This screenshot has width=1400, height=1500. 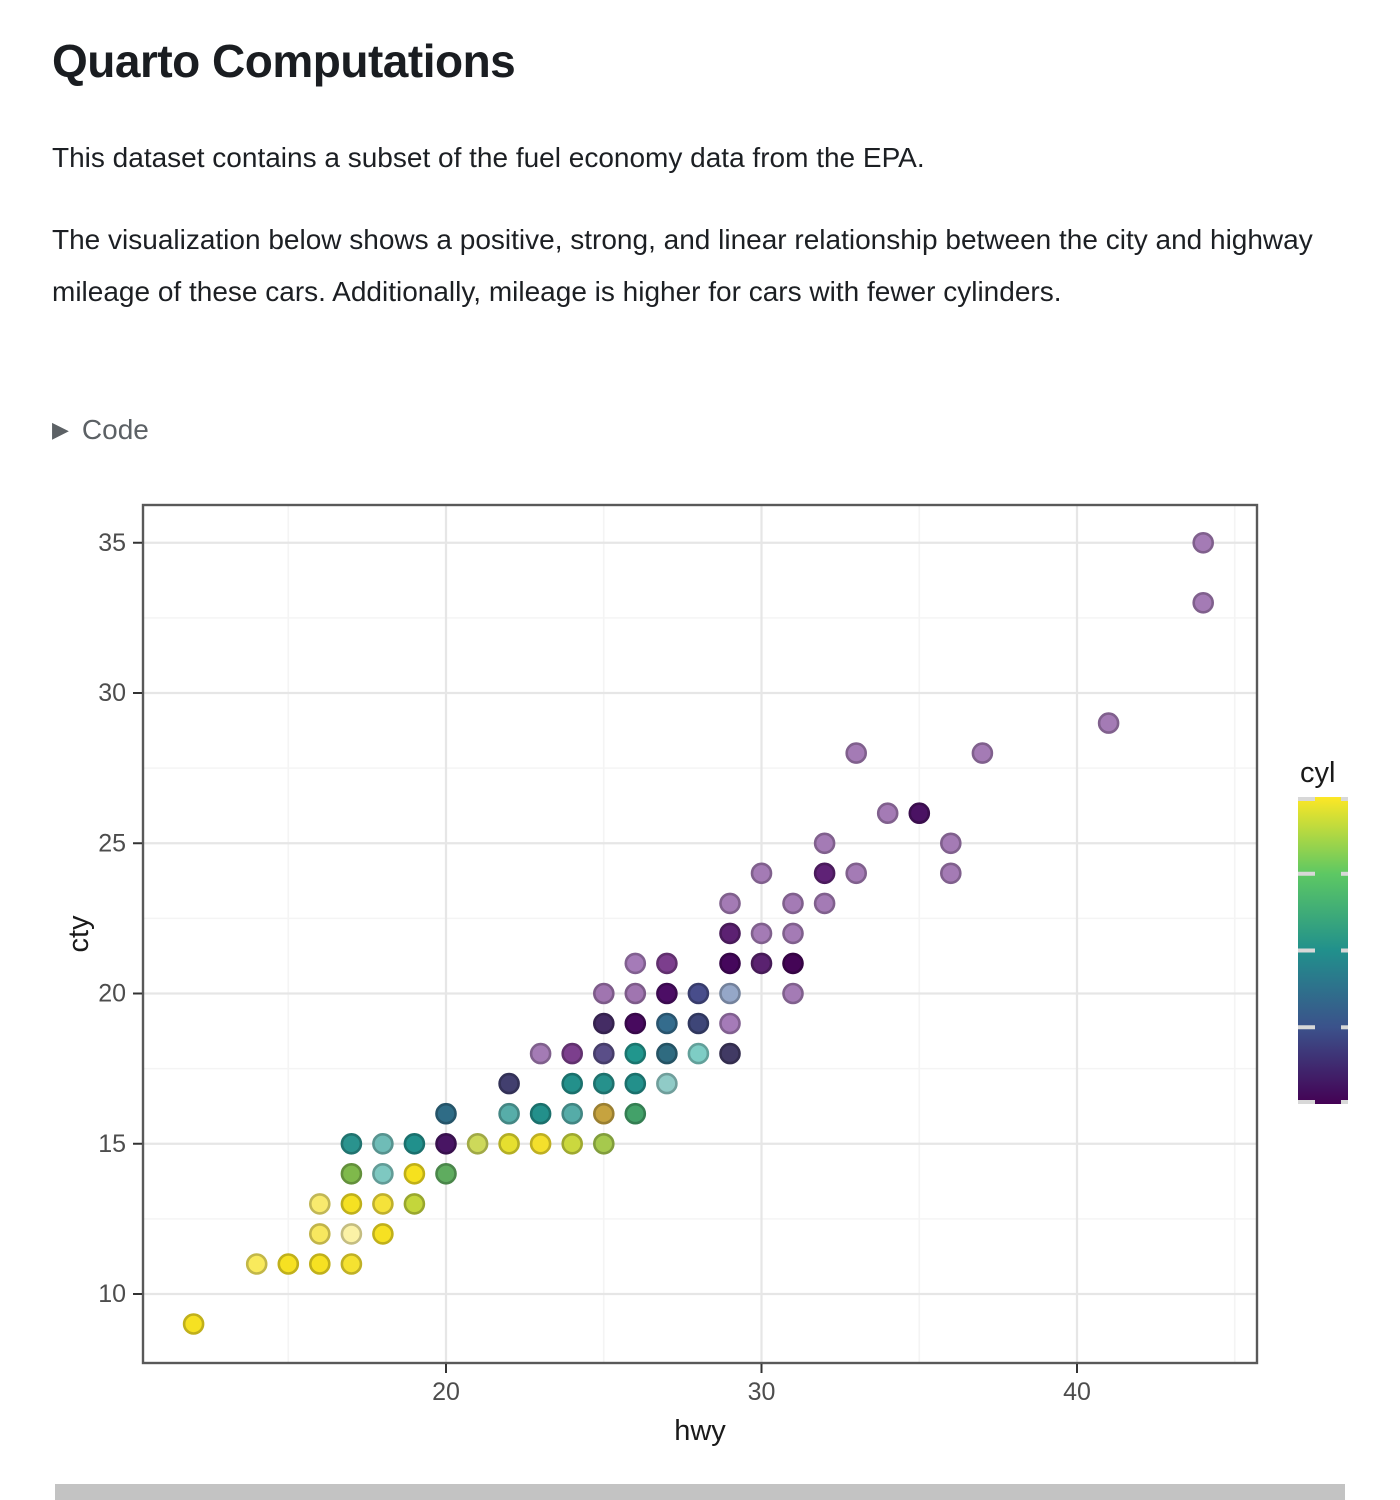 What do you see at coordinates (446, 1392) in the screenshot?
I see `x-tick-label: 20` at bounding box center [446, 1392].